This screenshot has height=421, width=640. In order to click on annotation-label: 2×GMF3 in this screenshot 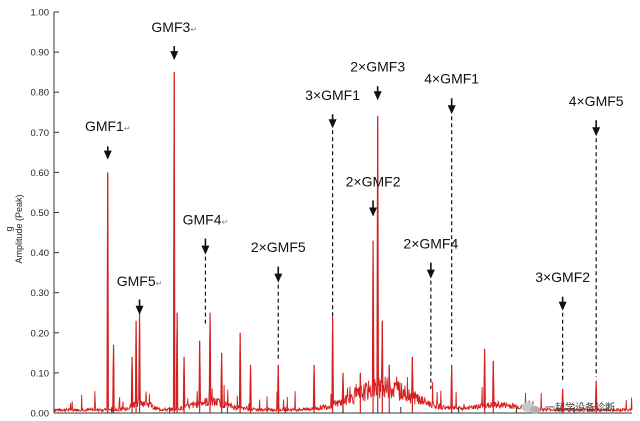, I will do `click(377, 66)`.